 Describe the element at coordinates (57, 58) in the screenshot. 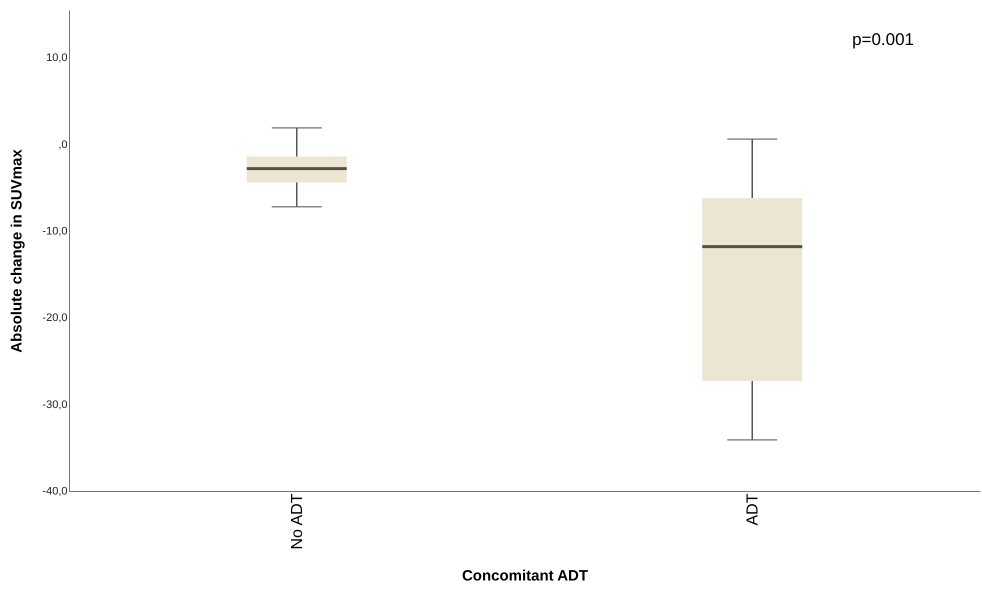

I see `y-tick-label: 10,0` at that location.